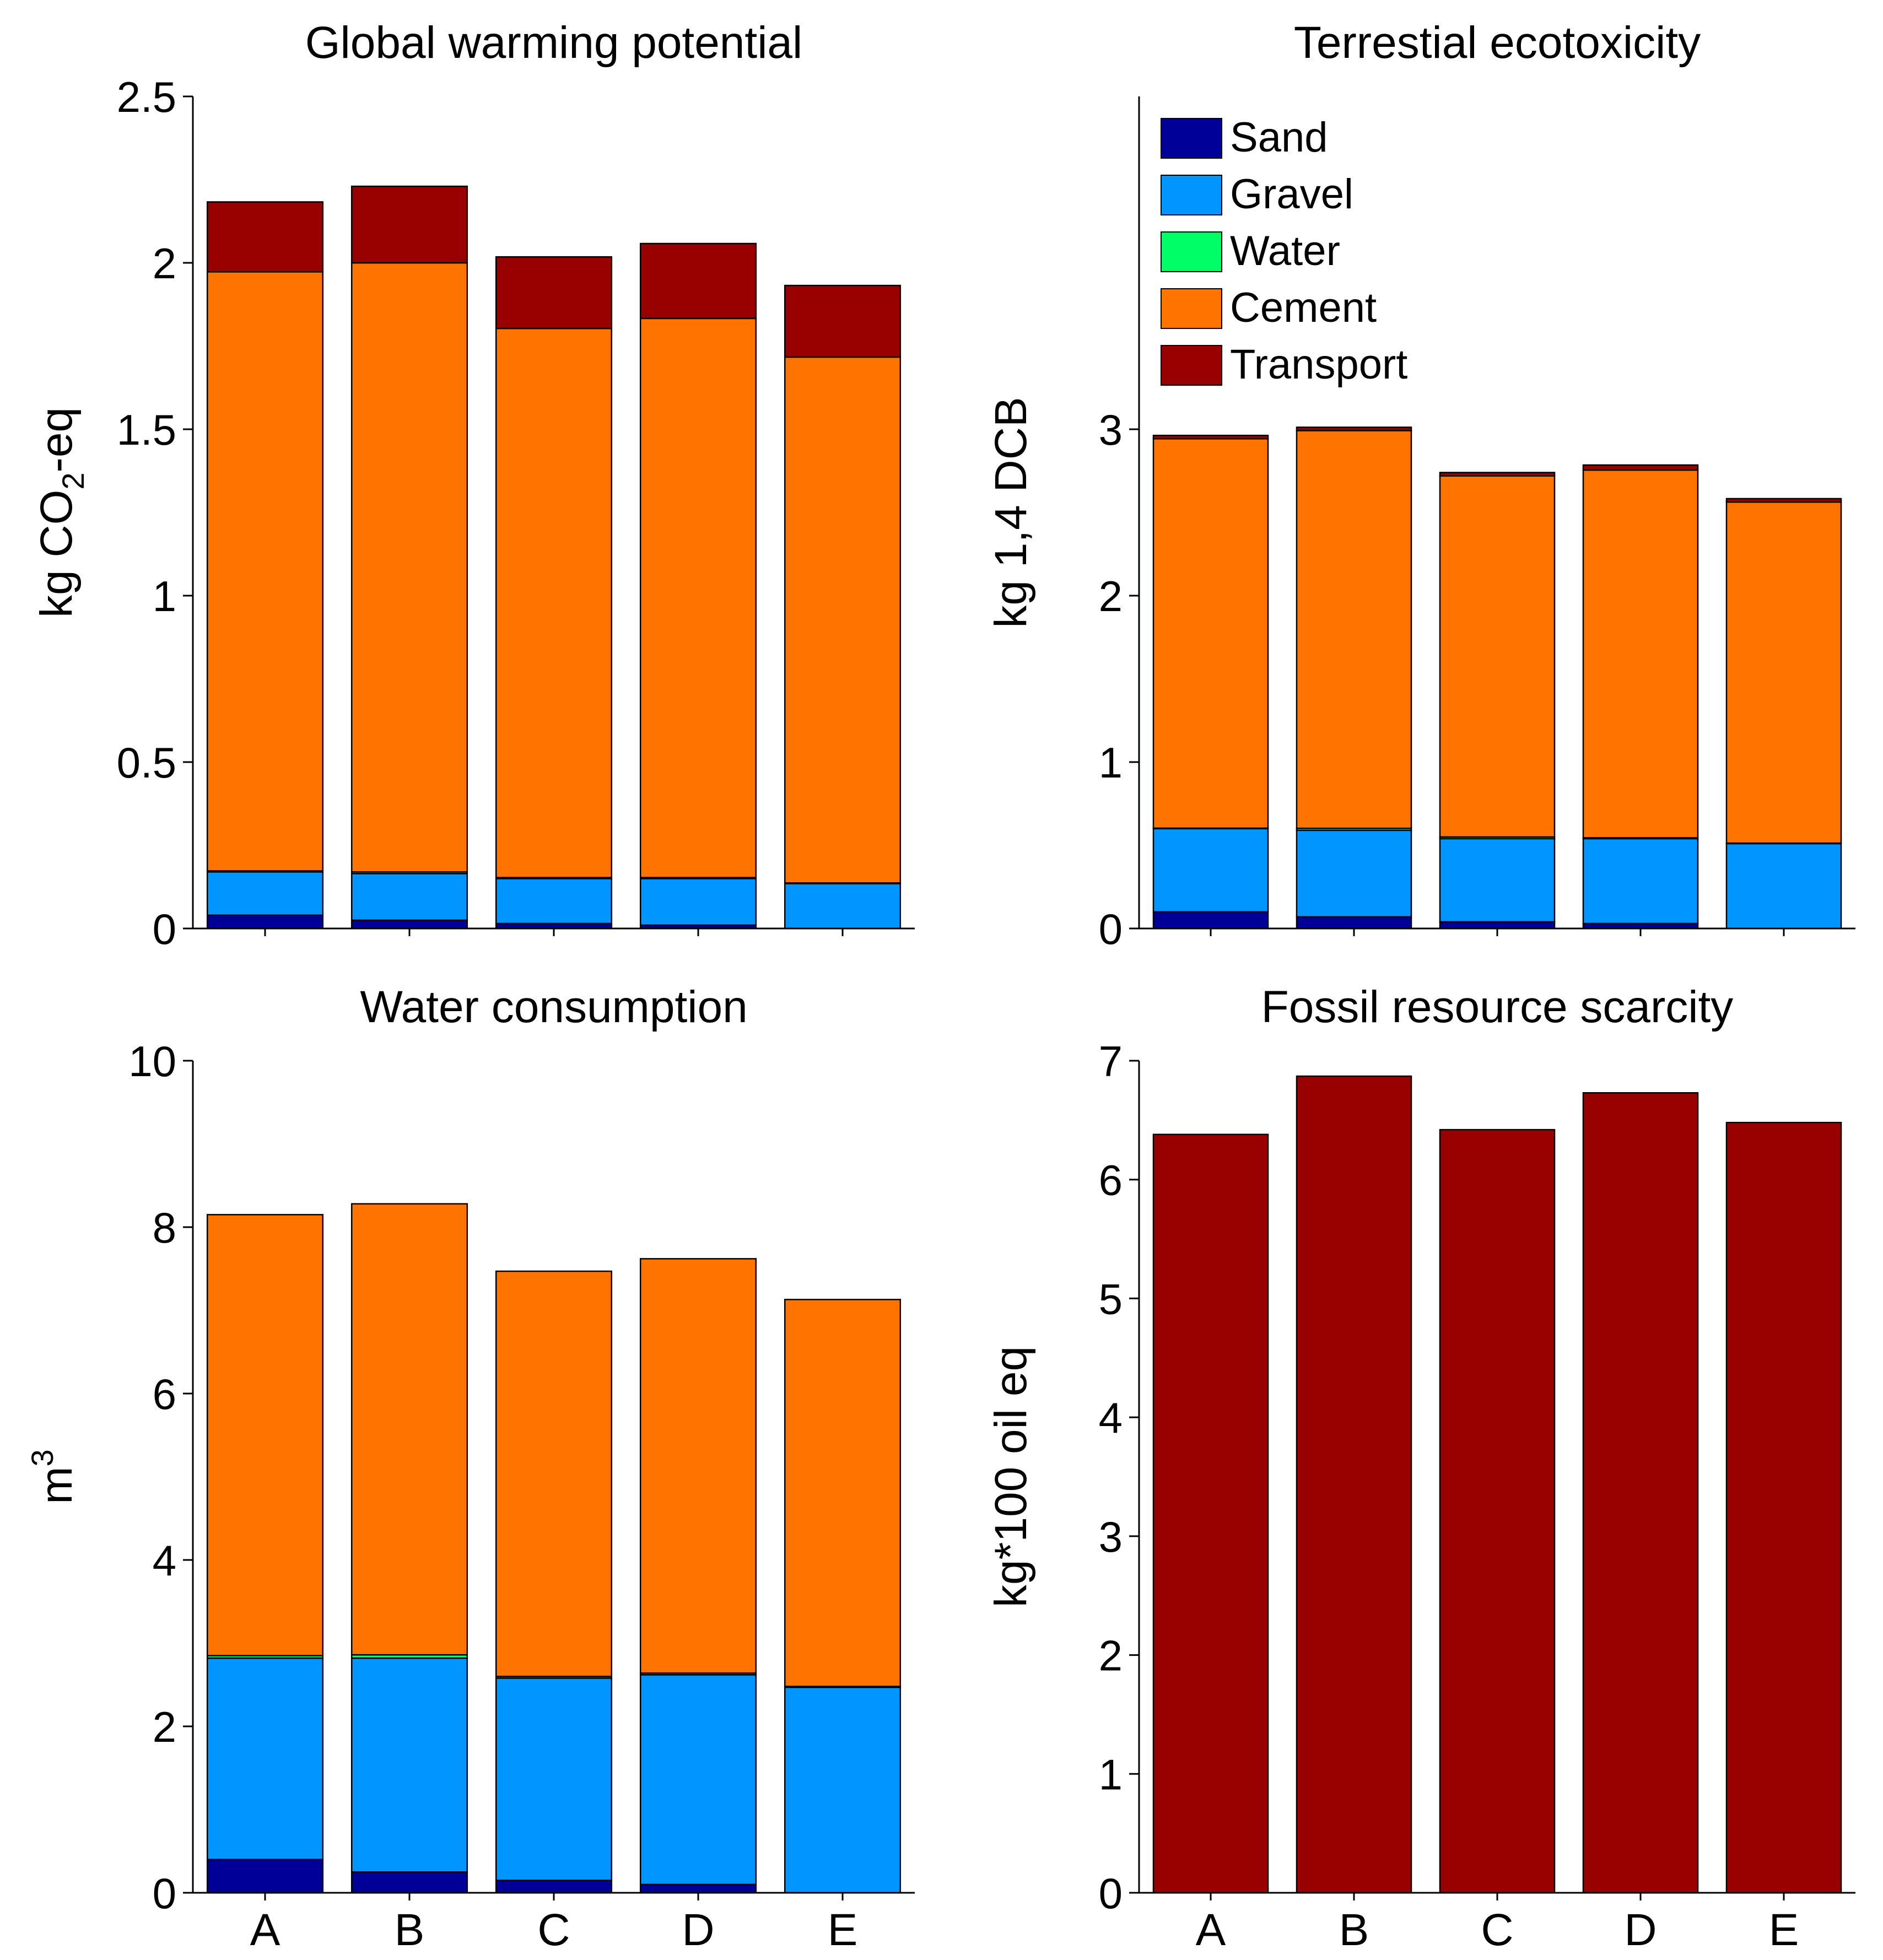 The width and height of the screenshot is (1883, 1960). I want to click on y-axis-label-main: kg*100 oil eq, so click(1011, 1476).